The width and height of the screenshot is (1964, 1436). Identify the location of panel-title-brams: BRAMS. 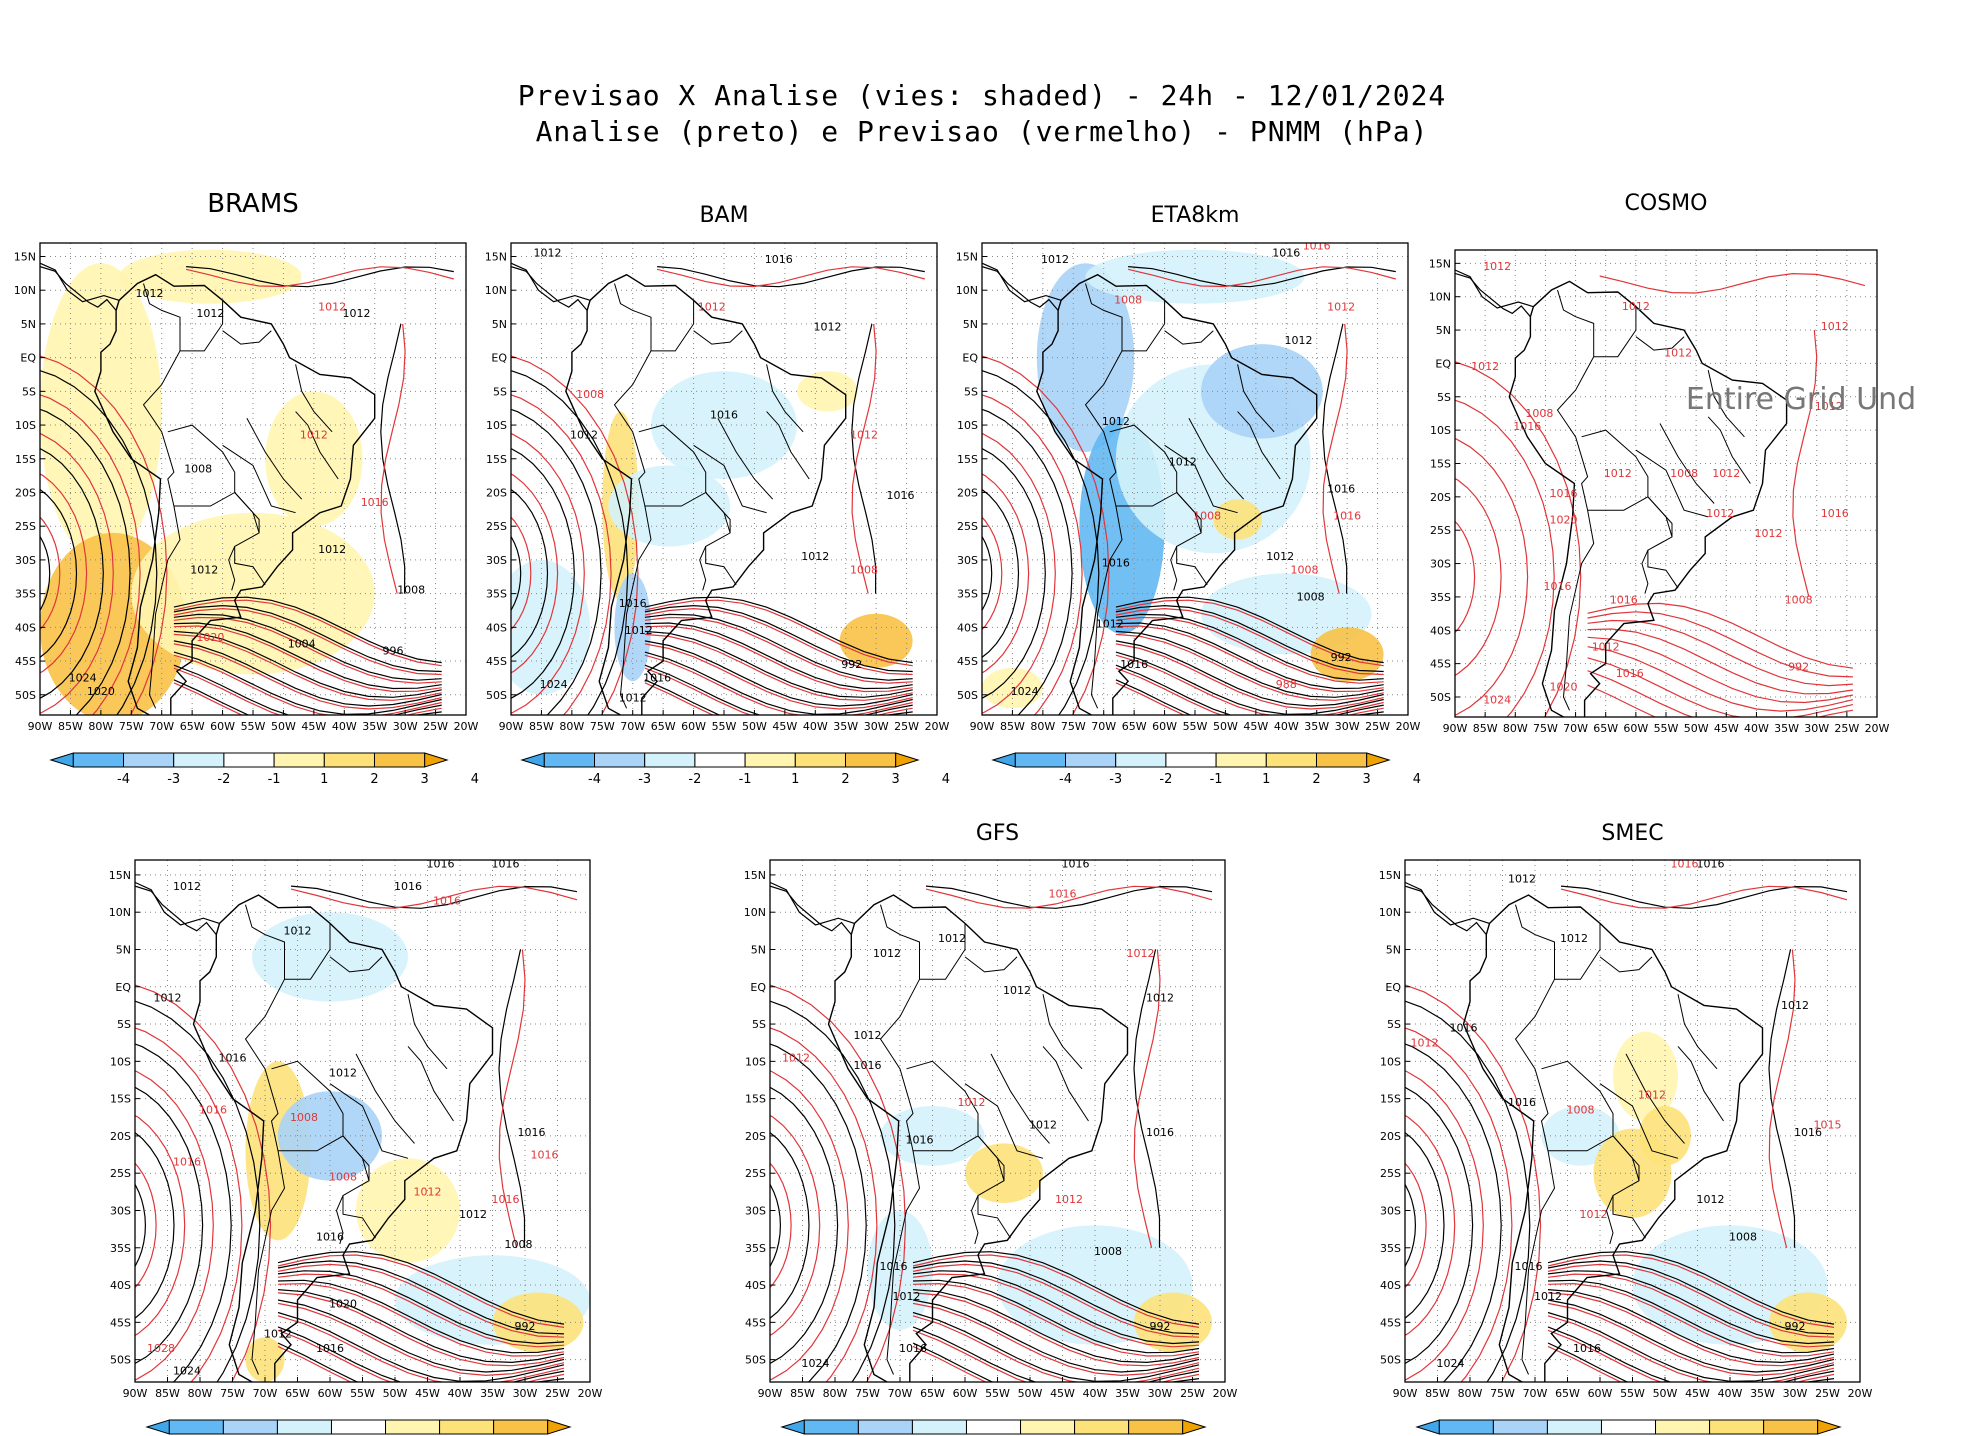
(253, 204).